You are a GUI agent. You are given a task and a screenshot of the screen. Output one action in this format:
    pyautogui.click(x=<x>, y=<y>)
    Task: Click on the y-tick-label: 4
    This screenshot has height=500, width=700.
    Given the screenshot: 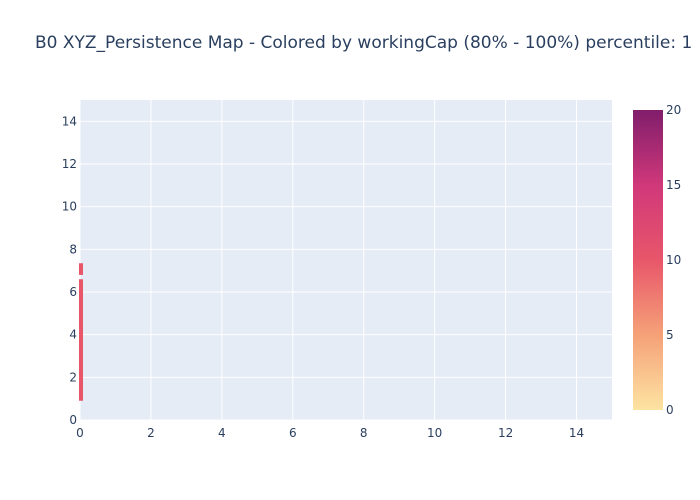 What is the action you would take?
    pyautogui.click(x=73, y=335)
    